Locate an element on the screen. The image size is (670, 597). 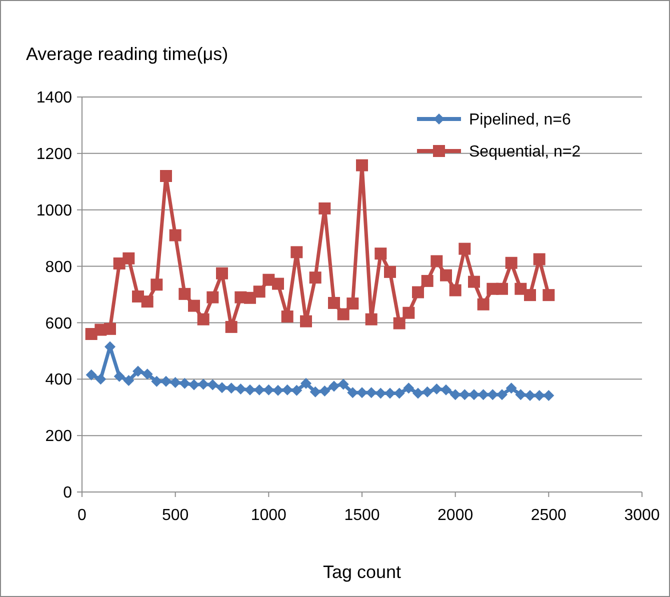
y-tick-label: 800 is located at coordinates (58, 267).